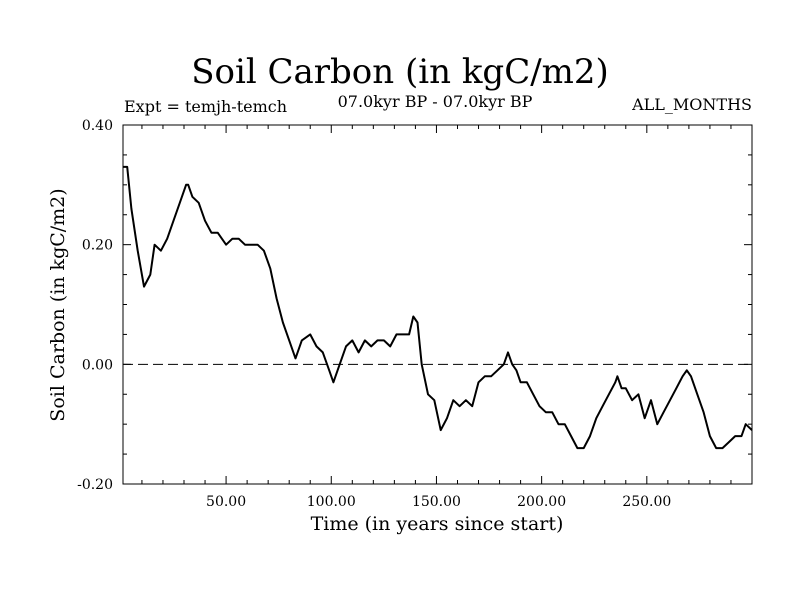  What do you see at coordinates (331, 502) in the screenshot?
I see `x-tick-label: 100.00` at bounding box center [331, 502].